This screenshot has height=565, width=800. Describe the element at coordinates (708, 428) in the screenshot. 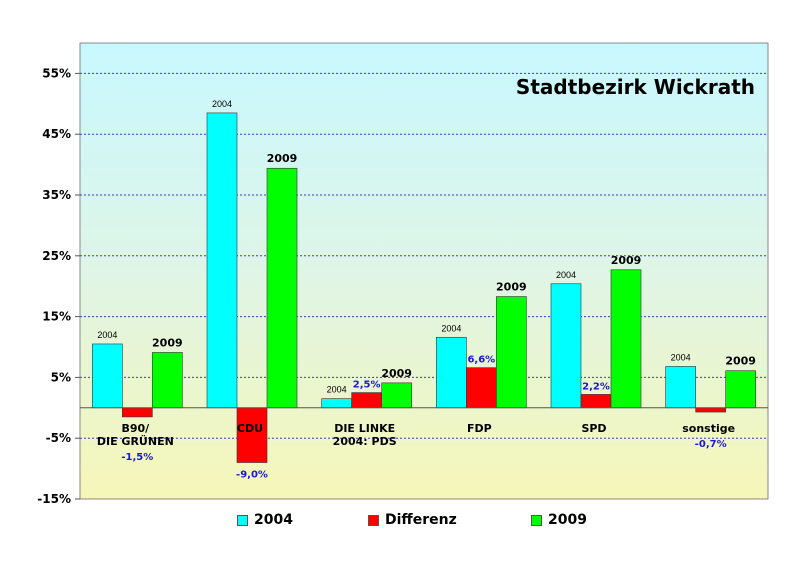

I see `category-label: sonstige` at that location.